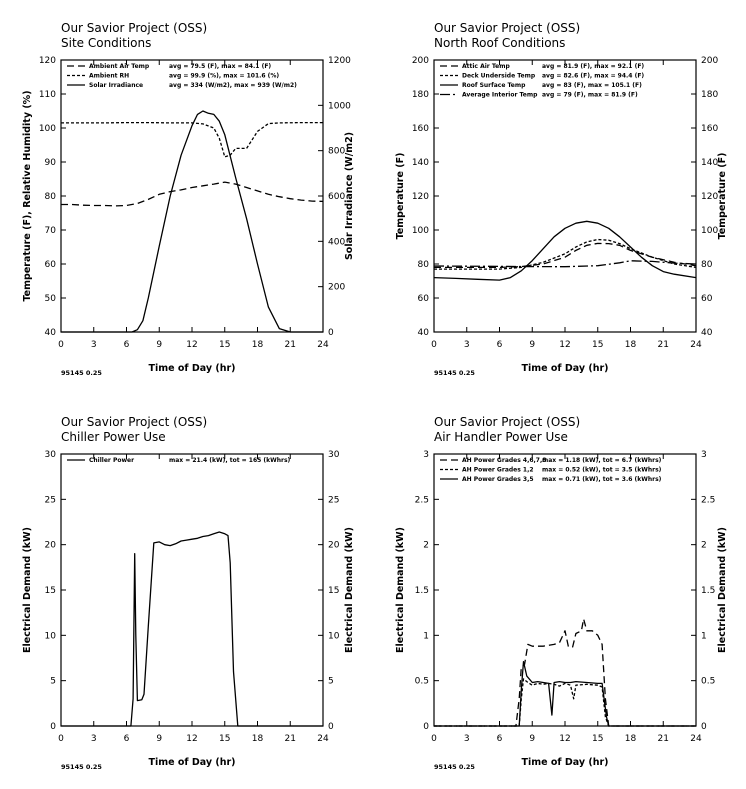 The height and width of the screenshot is (789, 746). What do you see at coordinates (113, 437) in the screenshot?
I see `chart-subtitle: Chiller Power Use` at bounding box center [113, 437].